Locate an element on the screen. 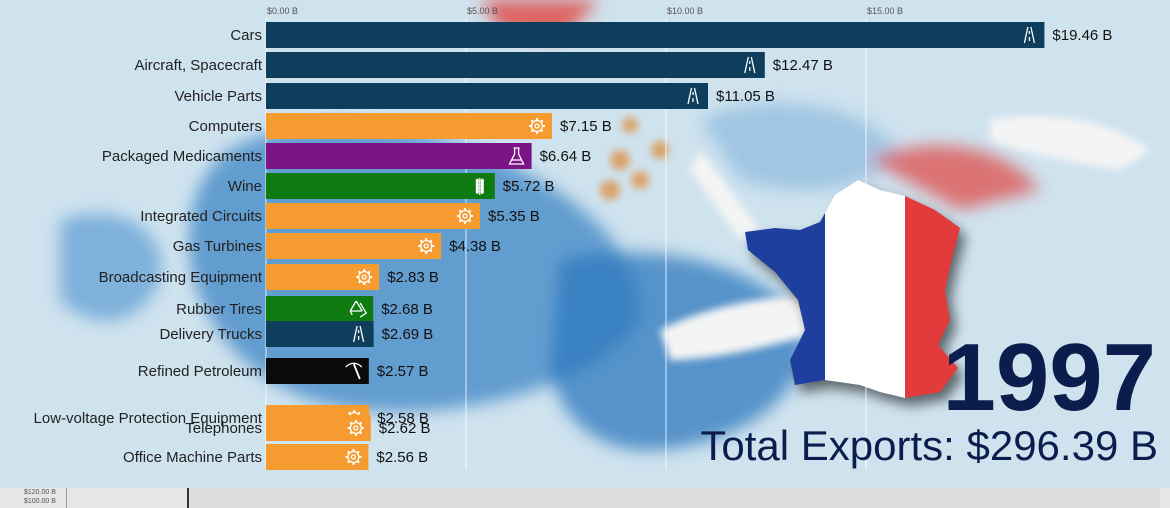 The width and height of the screenshot is (1170, 508). value-label: $2.83 B is located at coordinates (413, 277).